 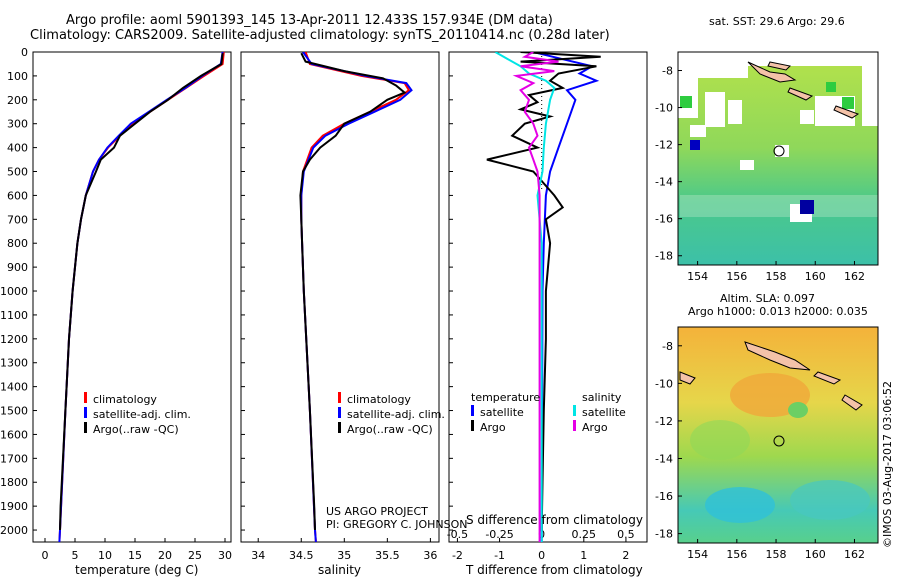 I want to click on y-tick-label: 0, so click(x=24, y=52).